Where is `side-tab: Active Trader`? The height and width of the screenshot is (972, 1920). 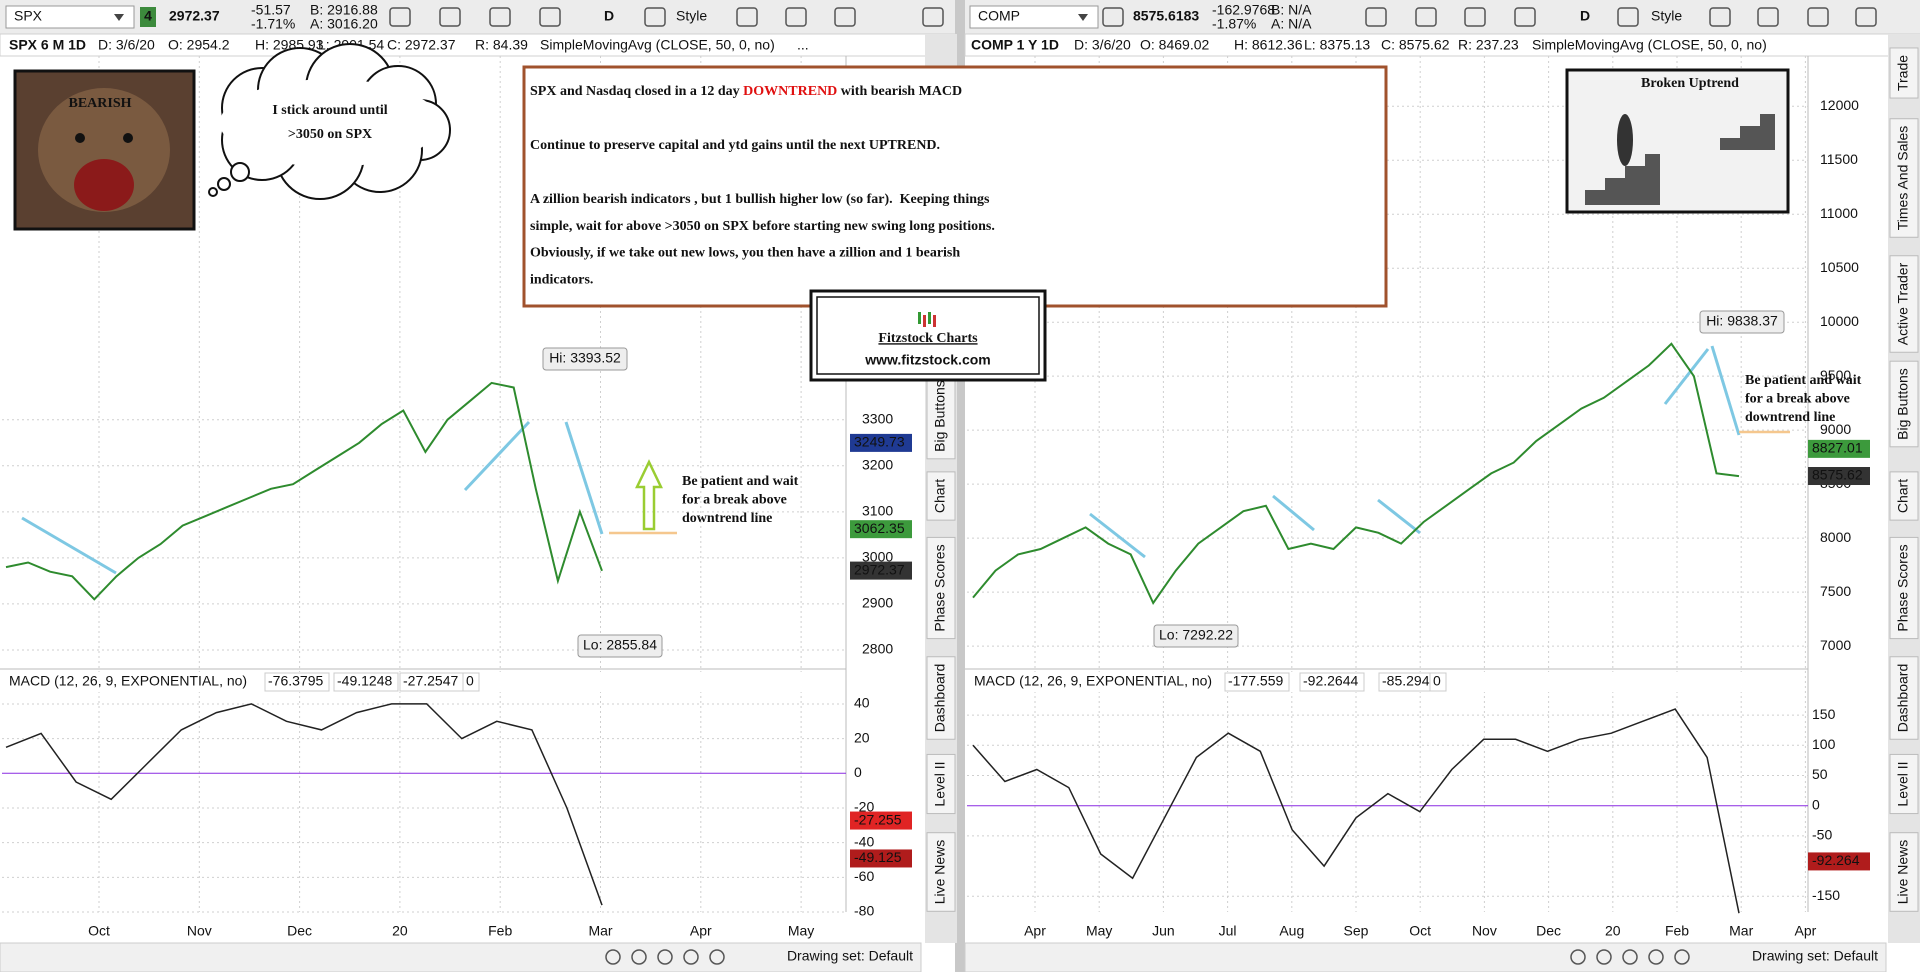
side-tab: Active Trader is located at coordinates (1904, 304).